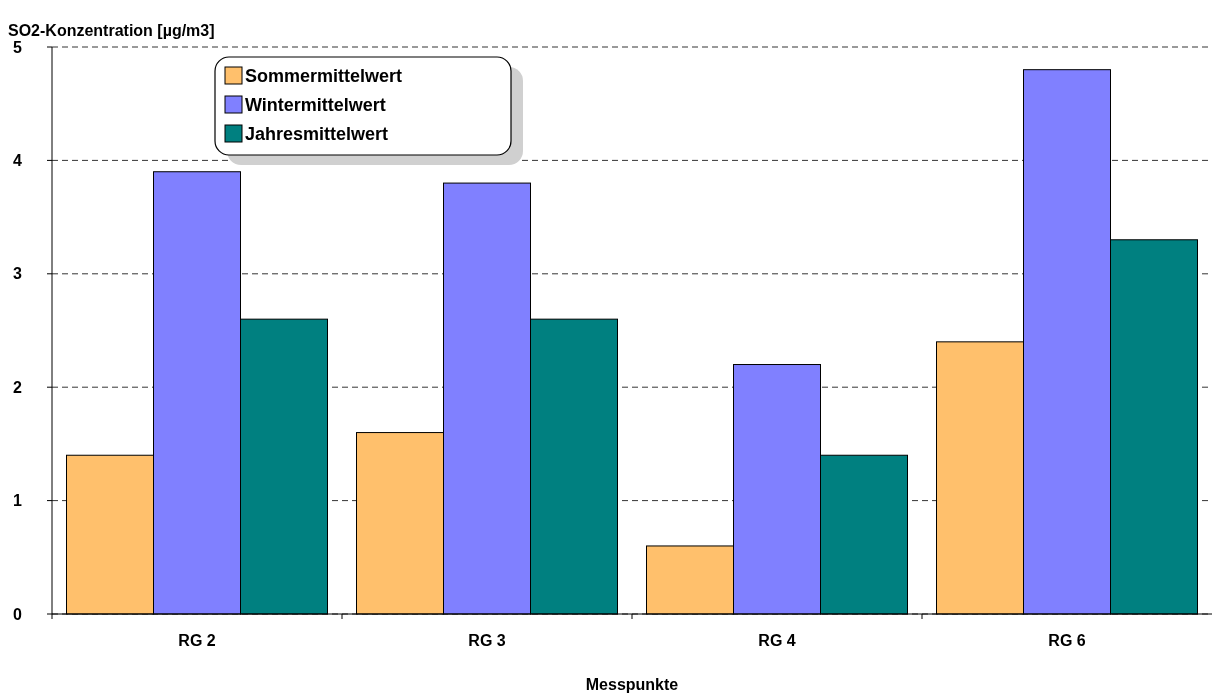  I want to click on x-tick-label: RG 4, so click(777, 640).